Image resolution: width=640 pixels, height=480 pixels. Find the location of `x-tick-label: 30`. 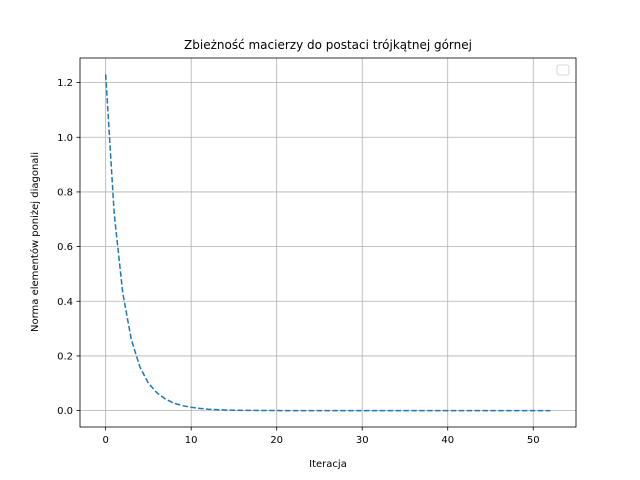

x-tick-label: 30 is located at coordinates (362, 440).